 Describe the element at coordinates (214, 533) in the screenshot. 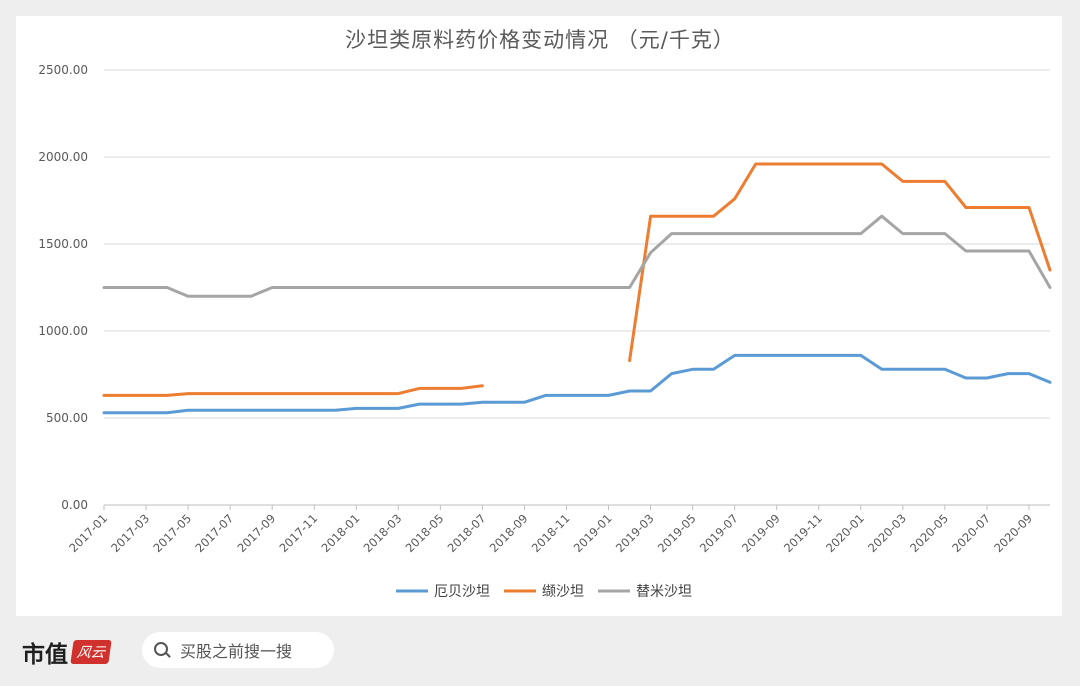

I see `x-tick-label: 2017-07` at that location.